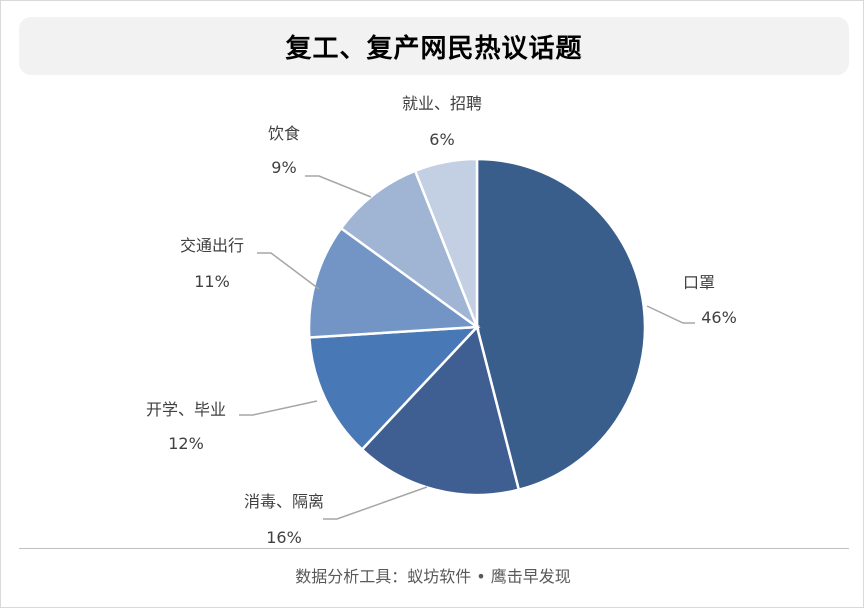  Describe the element at coordinates (212, 245) in the screenshot. I see `slice-label: 交通出行` at that location.